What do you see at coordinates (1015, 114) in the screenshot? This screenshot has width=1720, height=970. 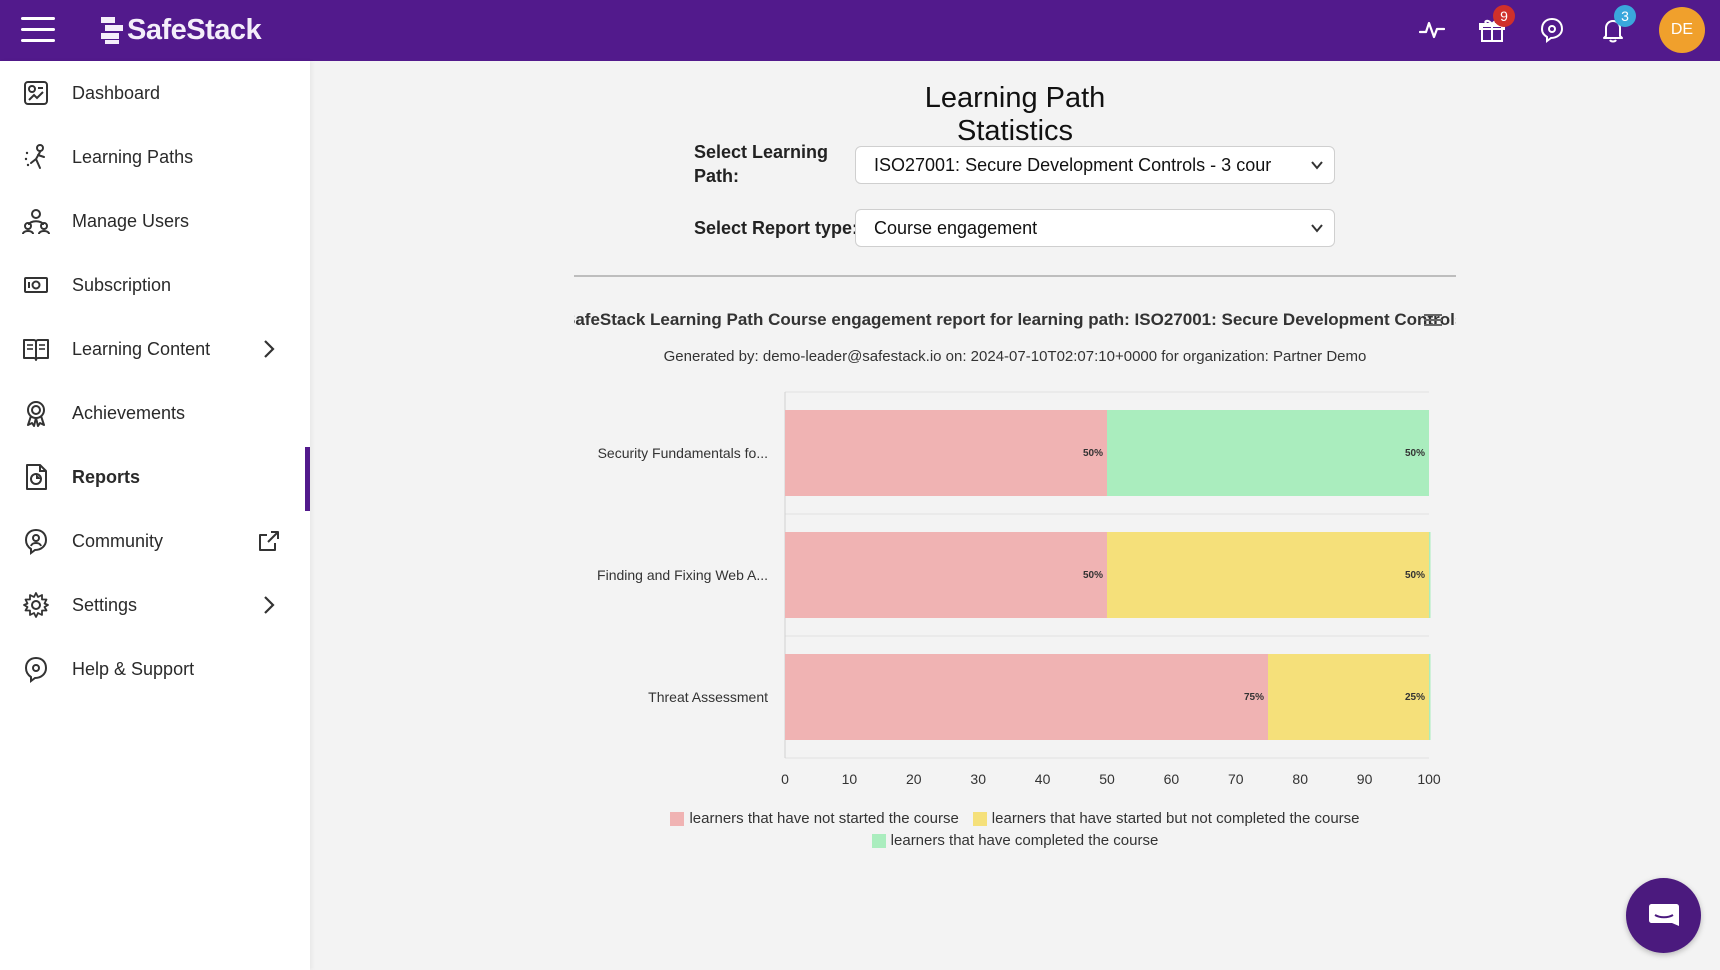 I see `page-title: Learning Path Statistics` at bounding box center [1015, 114].